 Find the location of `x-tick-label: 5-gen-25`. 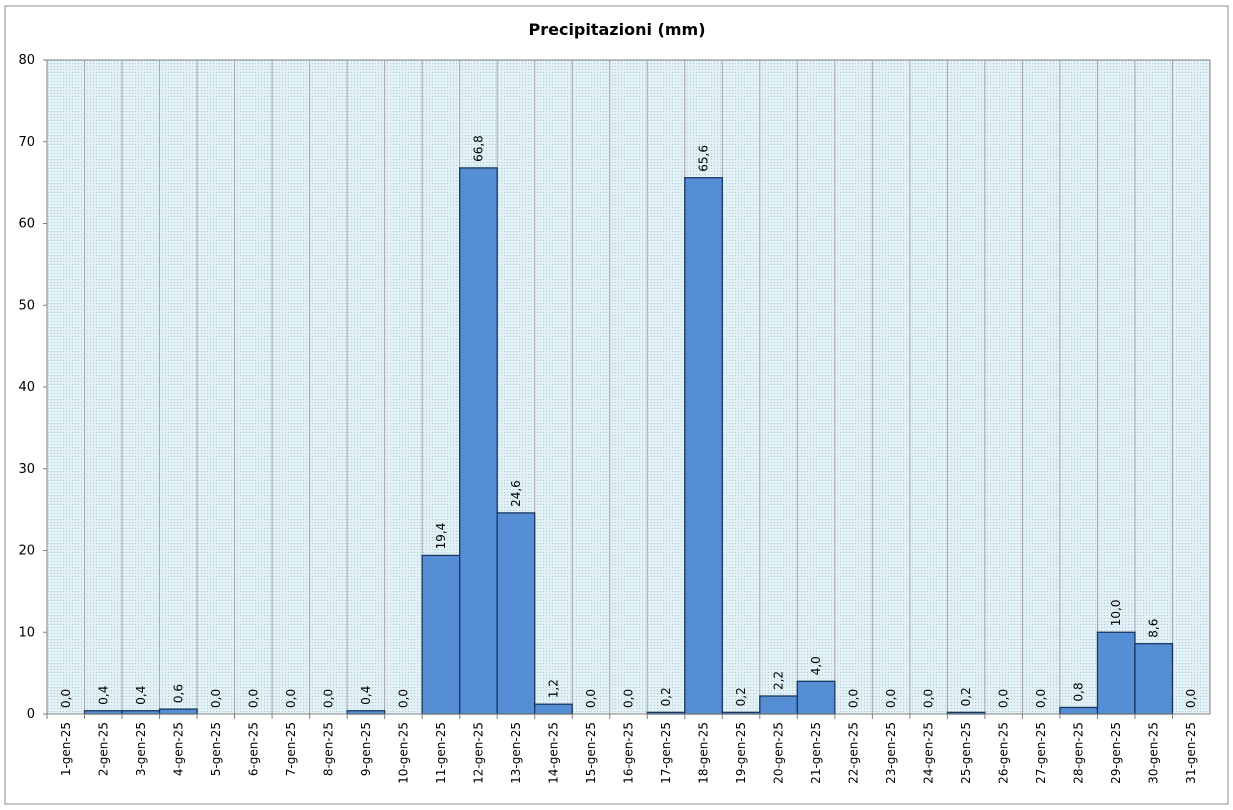

x-tick-label: 5-gen-25 is located at coordinates (216, 749).